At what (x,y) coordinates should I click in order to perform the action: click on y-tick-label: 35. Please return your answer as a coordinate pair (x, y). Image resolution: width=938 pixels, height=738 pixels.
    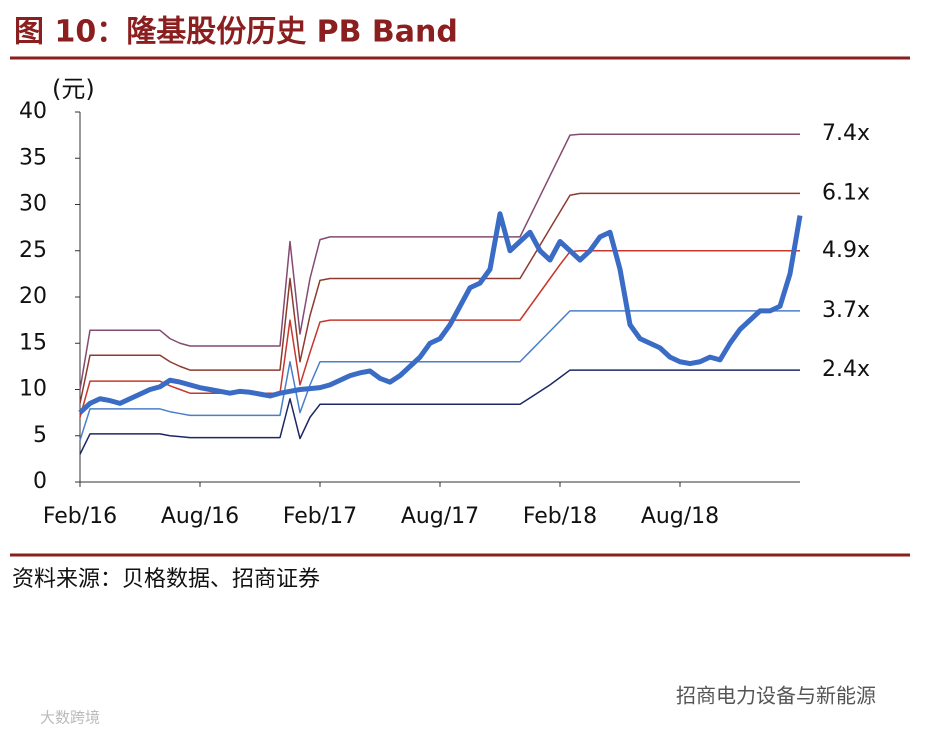
    Looking at the image, I should click on (33, 157).